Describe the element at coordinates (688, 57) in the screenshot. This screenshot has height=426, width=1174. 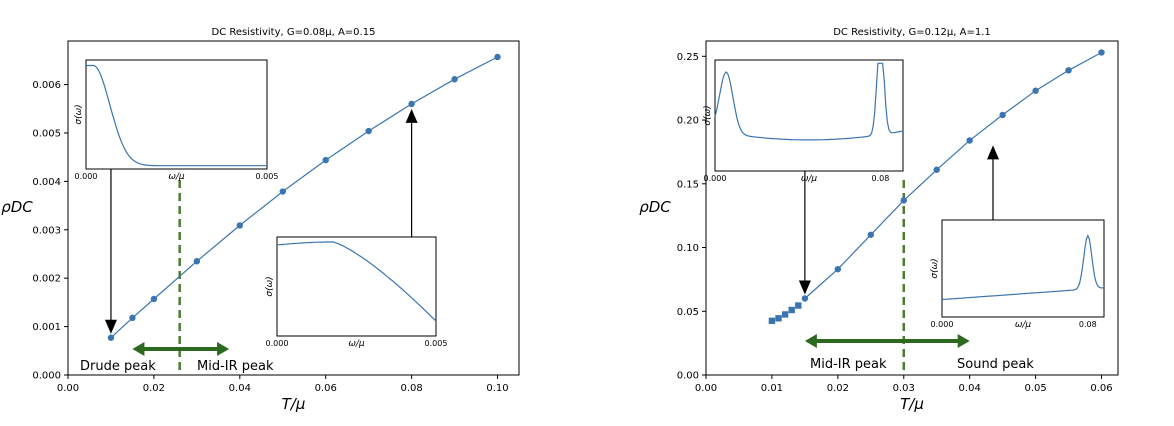
I see `chart-2-ytick-label: 0.25` at that location.